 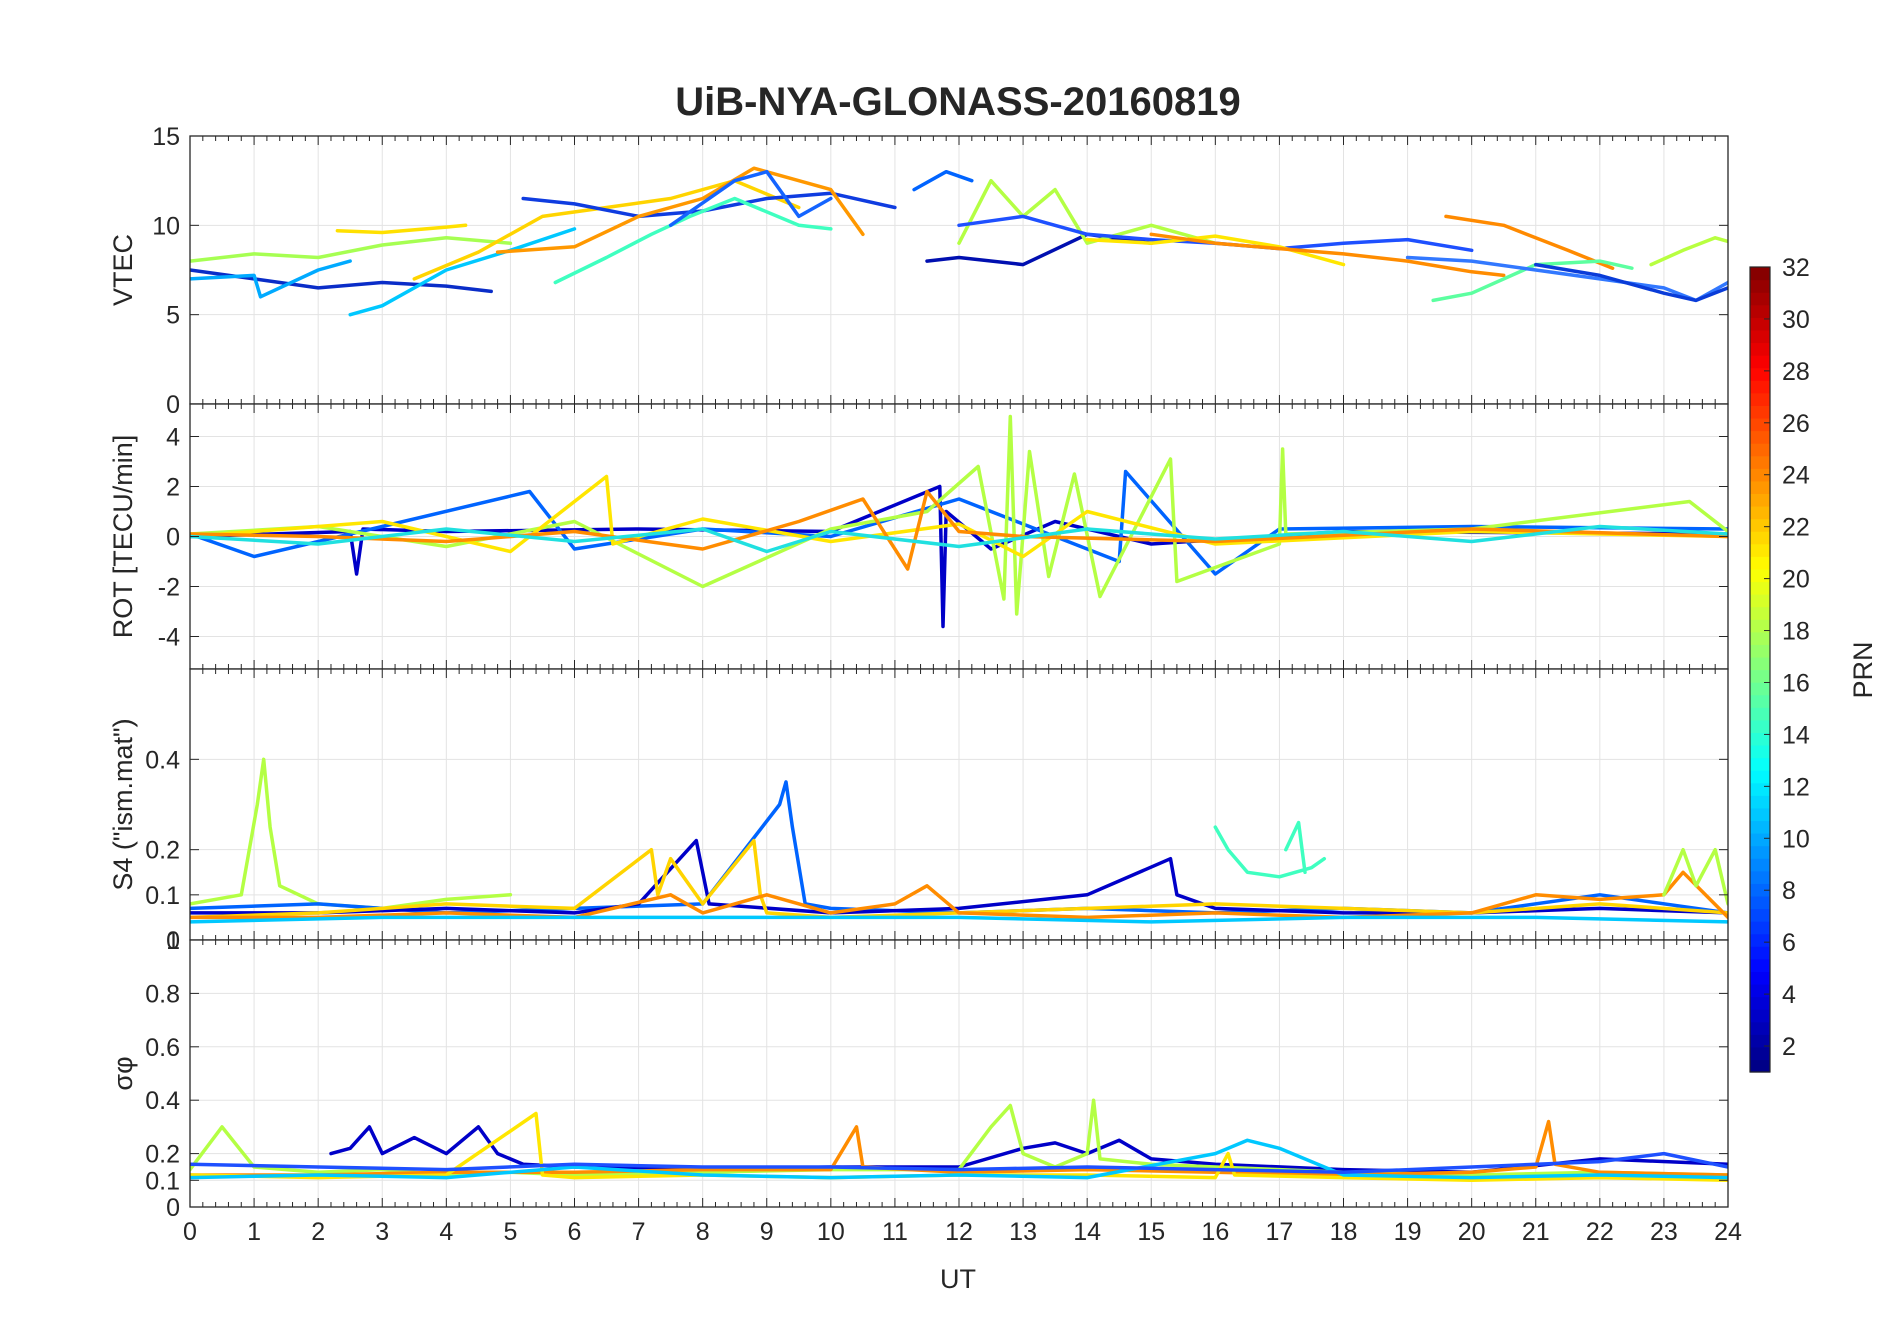 What do you see at coordinates (1796, 476) in the screenshot?
I see `colorbar-tick-label: 24` at bounding box center [1796, 476].